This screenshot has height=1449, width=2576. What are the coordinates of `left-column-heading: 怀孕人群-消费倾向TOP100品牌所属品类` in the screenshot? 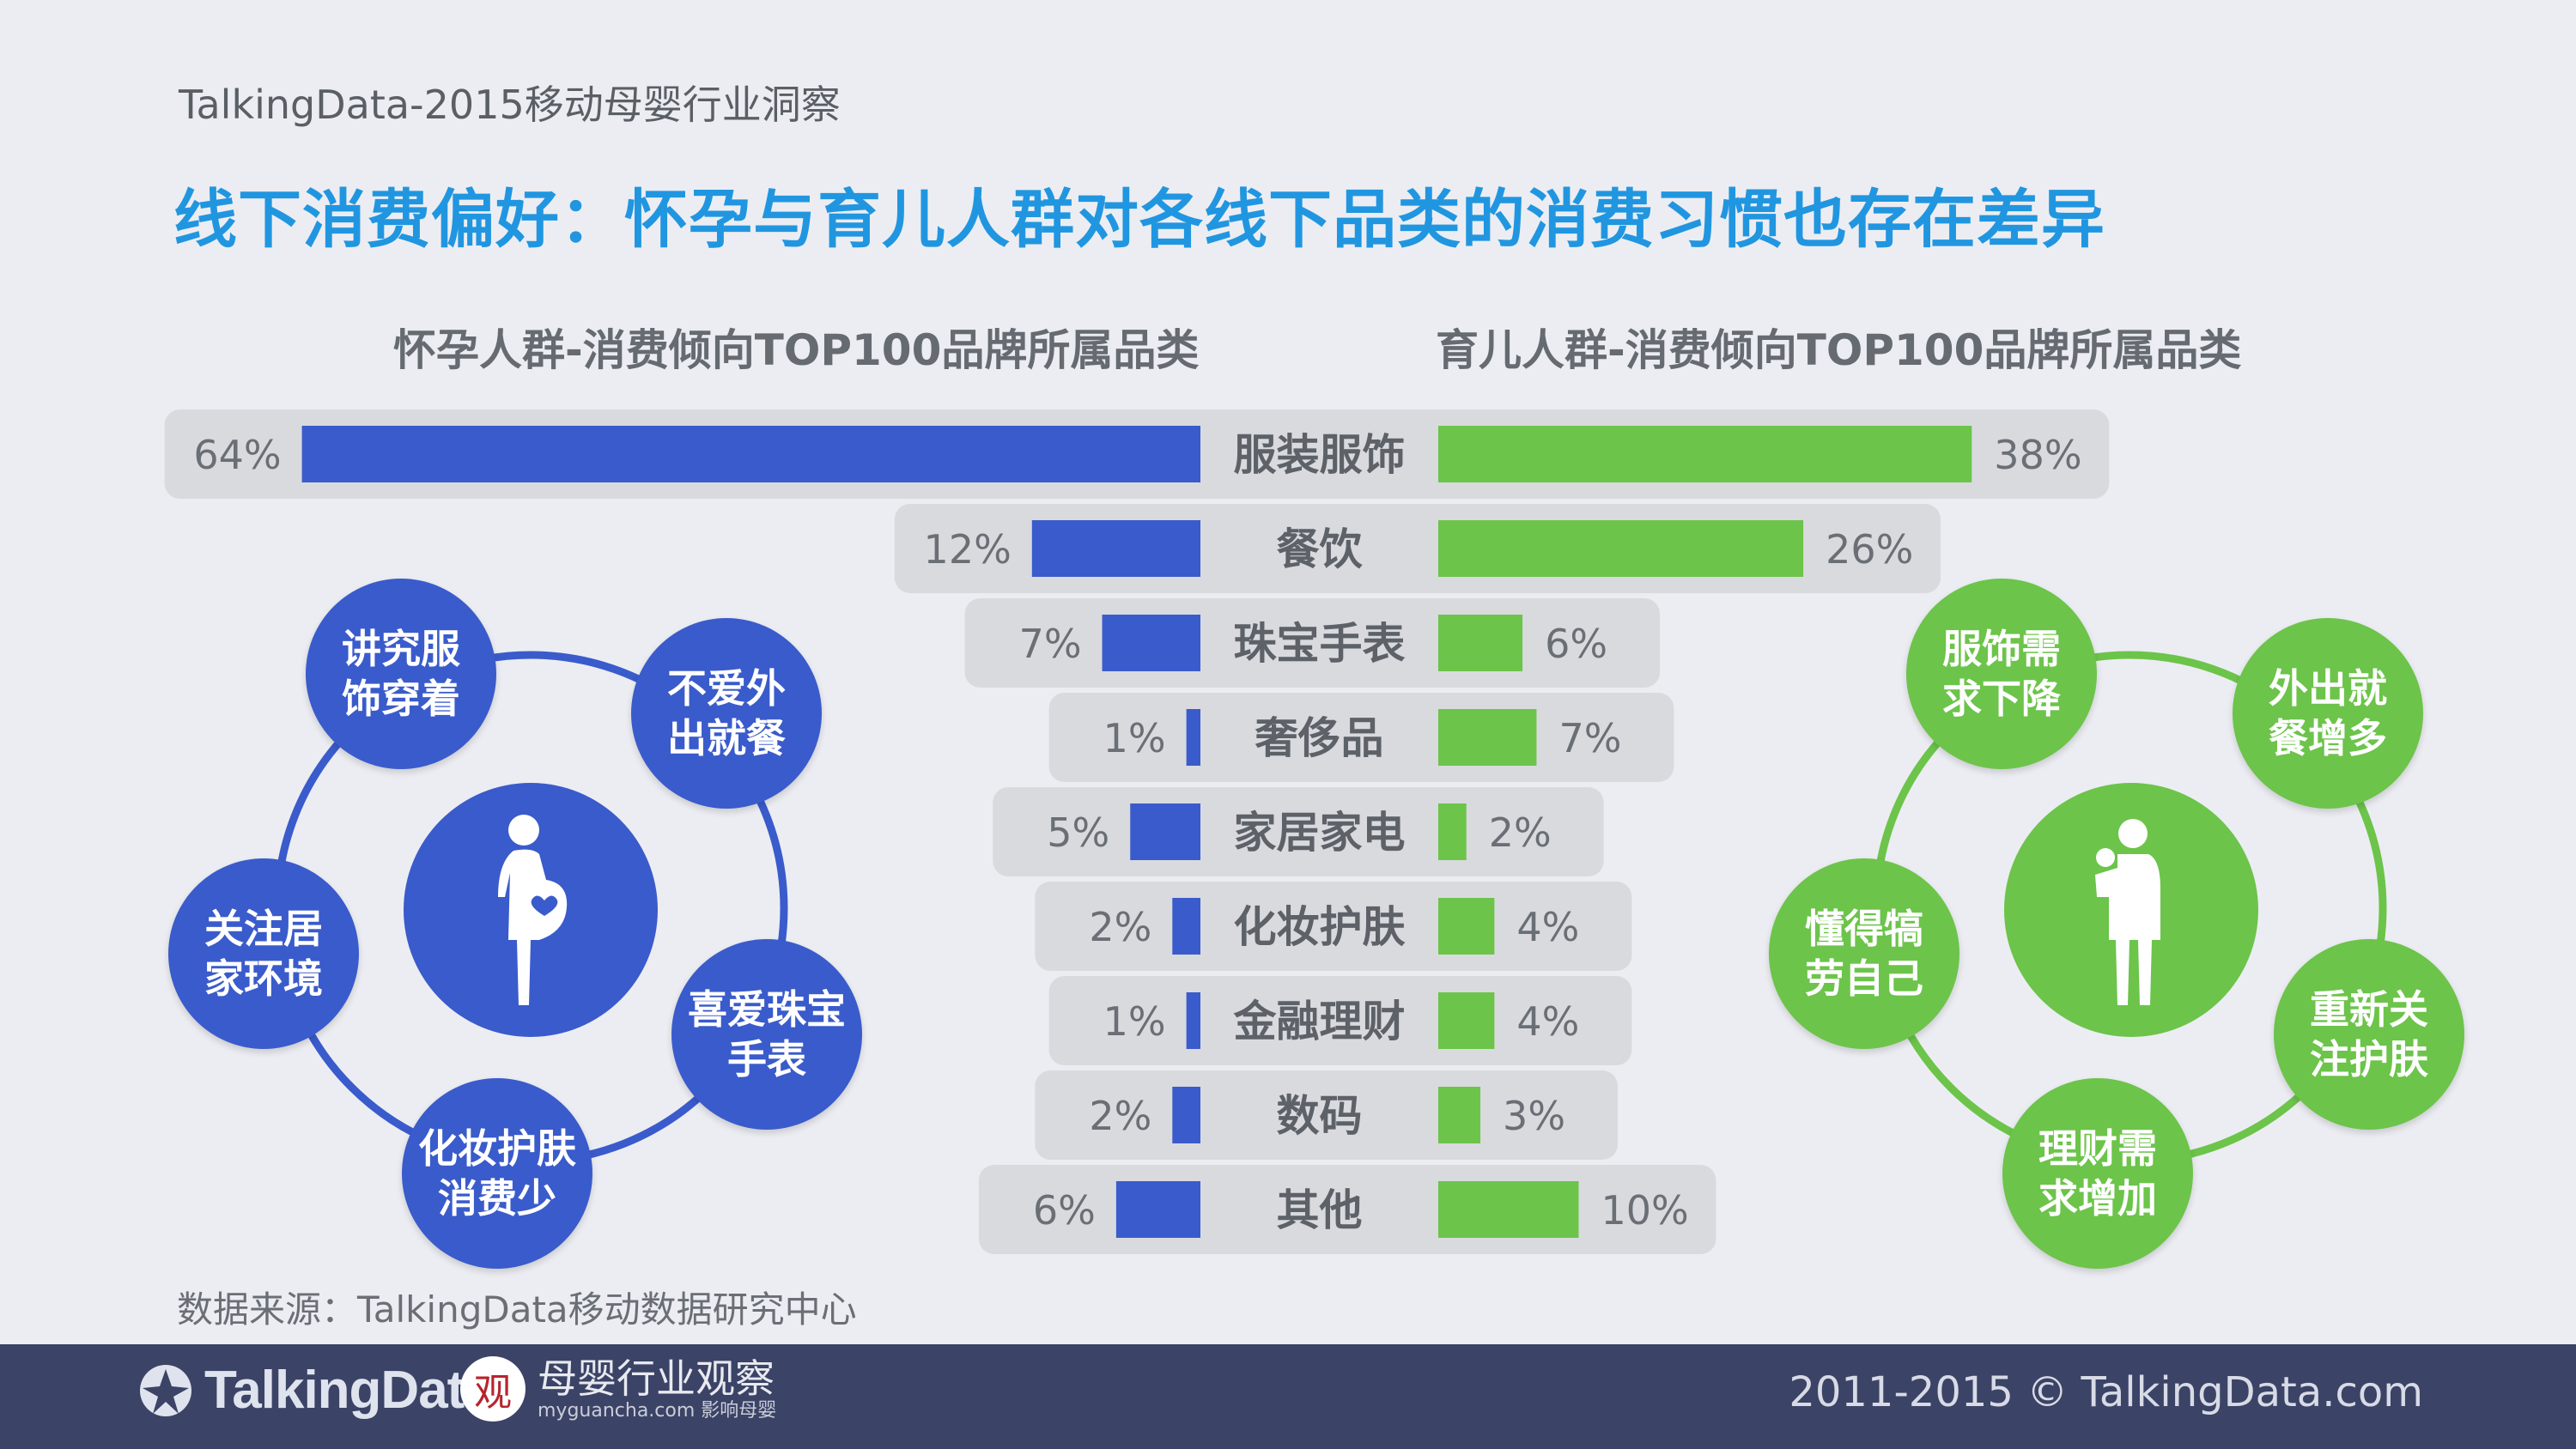 It's located at (797, 350).